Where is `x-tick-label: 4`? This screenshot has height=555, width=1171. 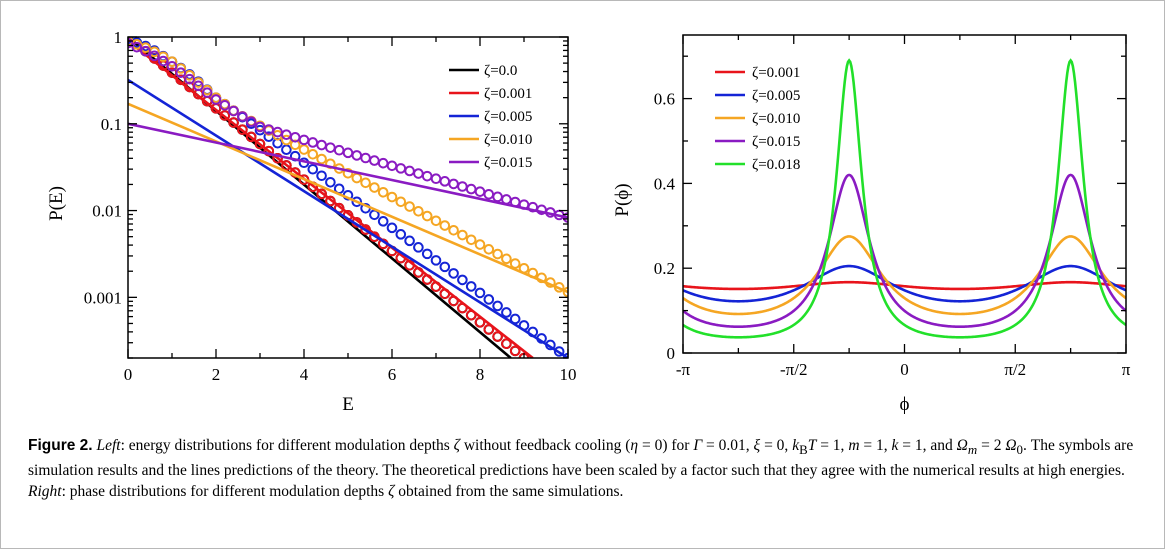
x-tick-label: 4 is located at coordinates (304, 374).